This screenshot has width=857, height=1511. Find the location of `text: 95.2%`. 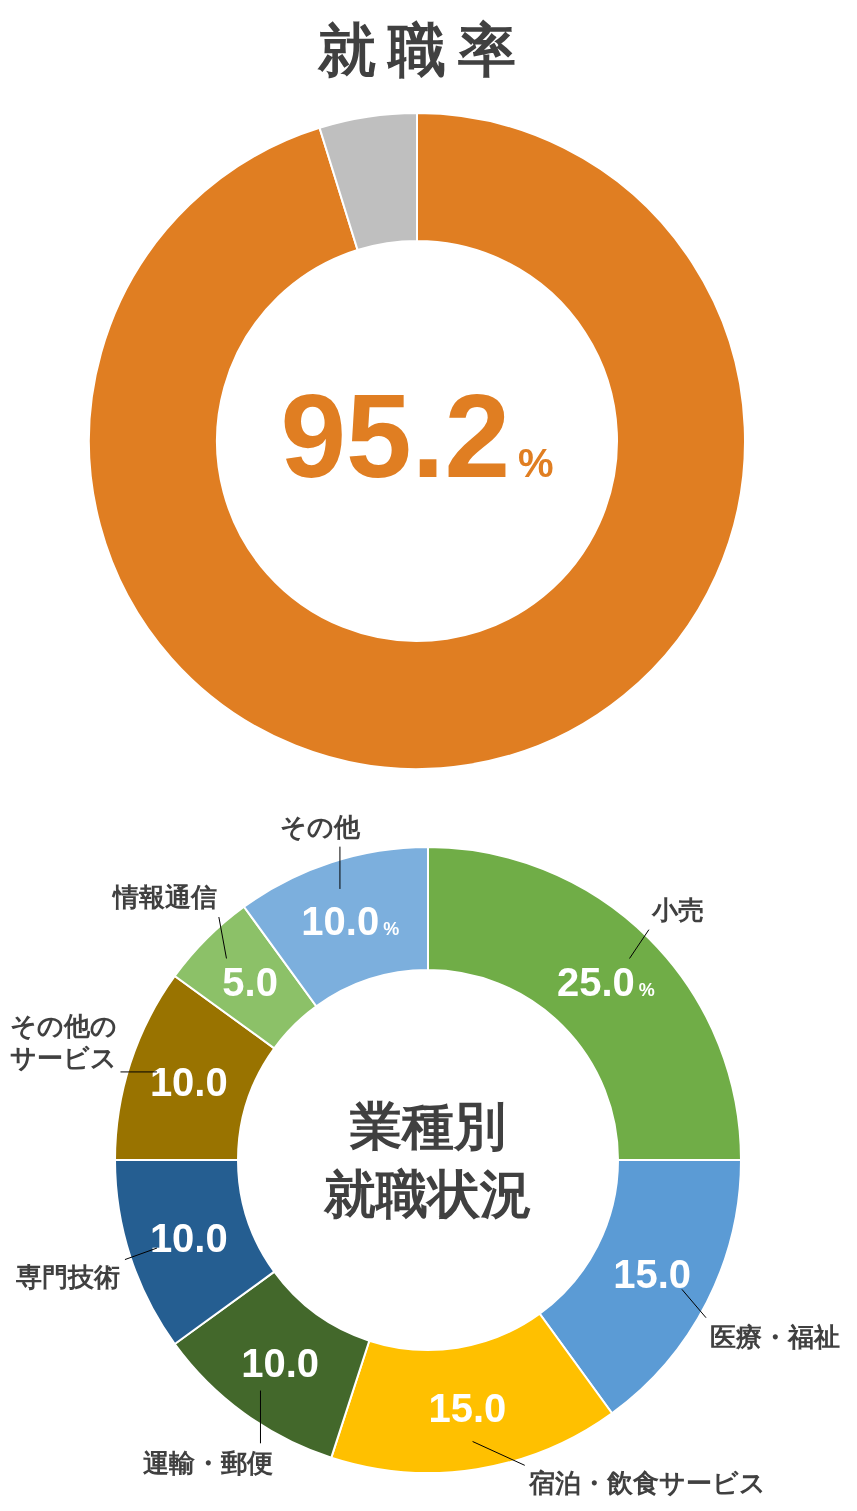

text: 95.2% is located at coordinates (417, 436).